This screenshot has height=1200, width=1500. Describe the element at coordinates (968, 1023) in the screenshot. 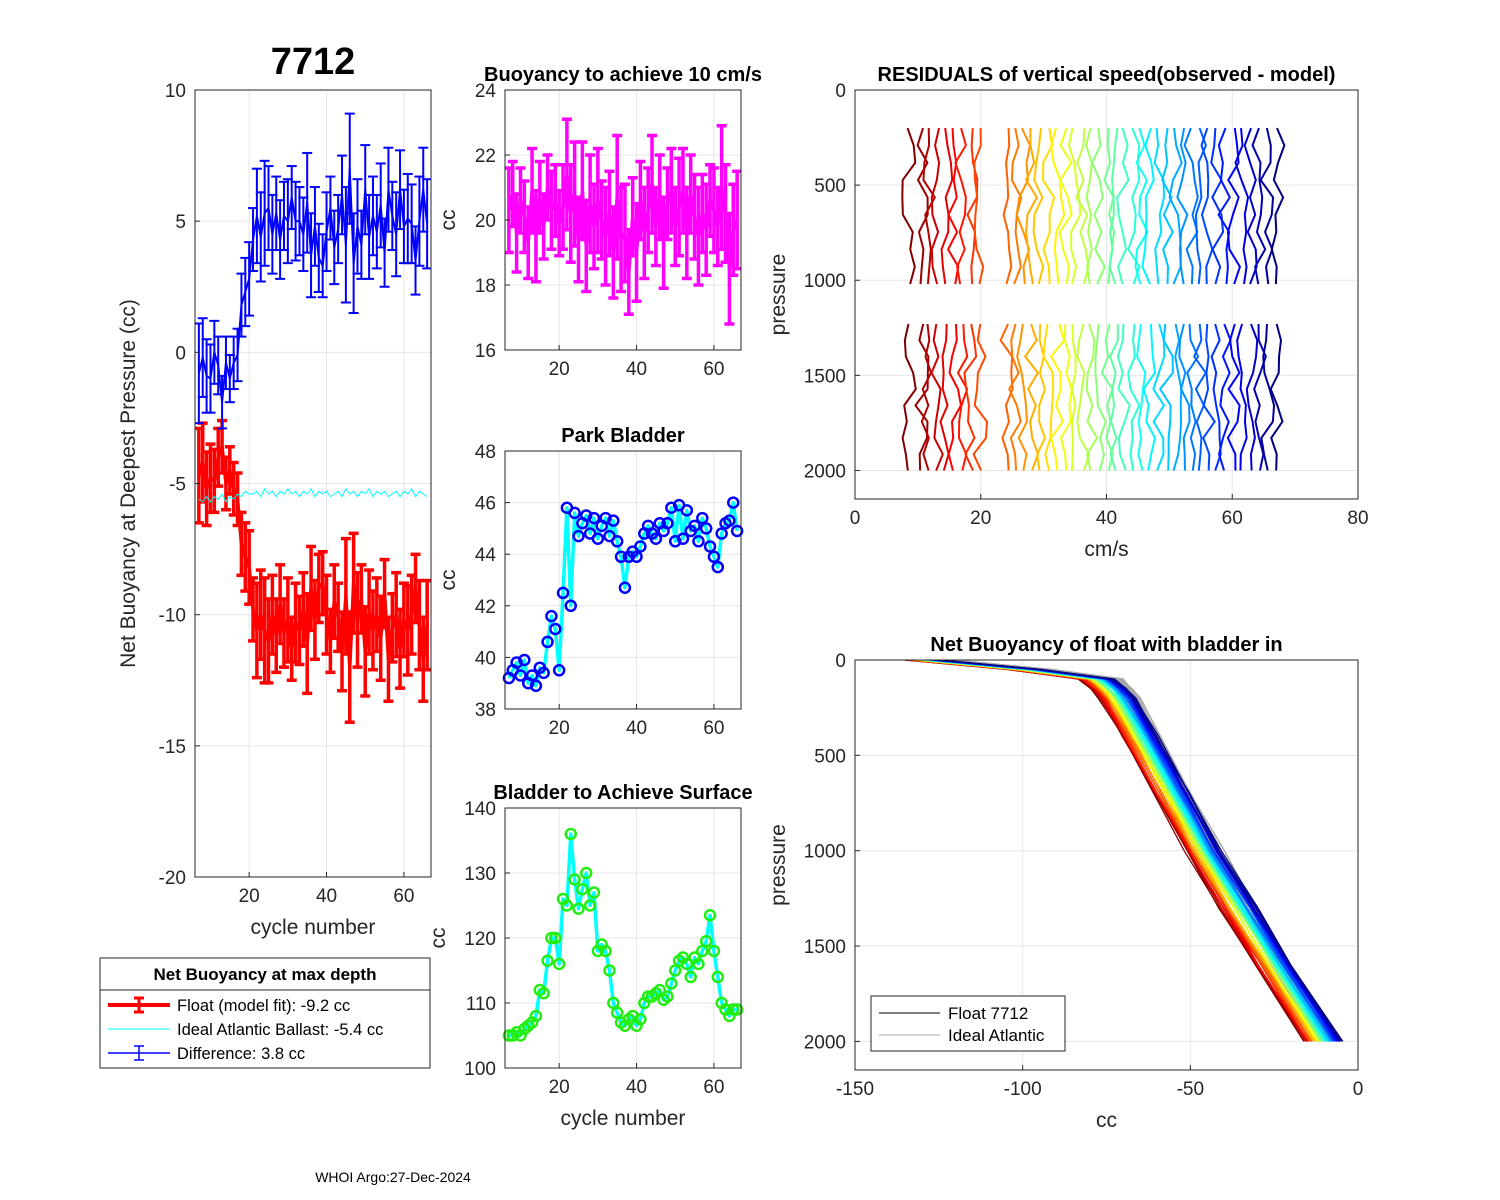

I see `profile-legend: Float 7712 Ideal Atlantic` at that location.